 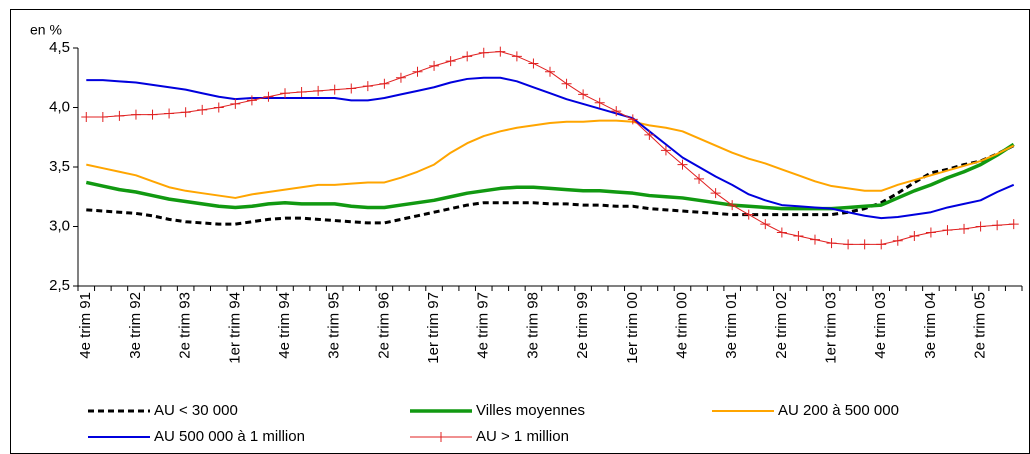 What do you see at coordinates (530, 410) in the screenshot?
I see `legend-label: Villes moyennes` at bounding box center [530, 410].